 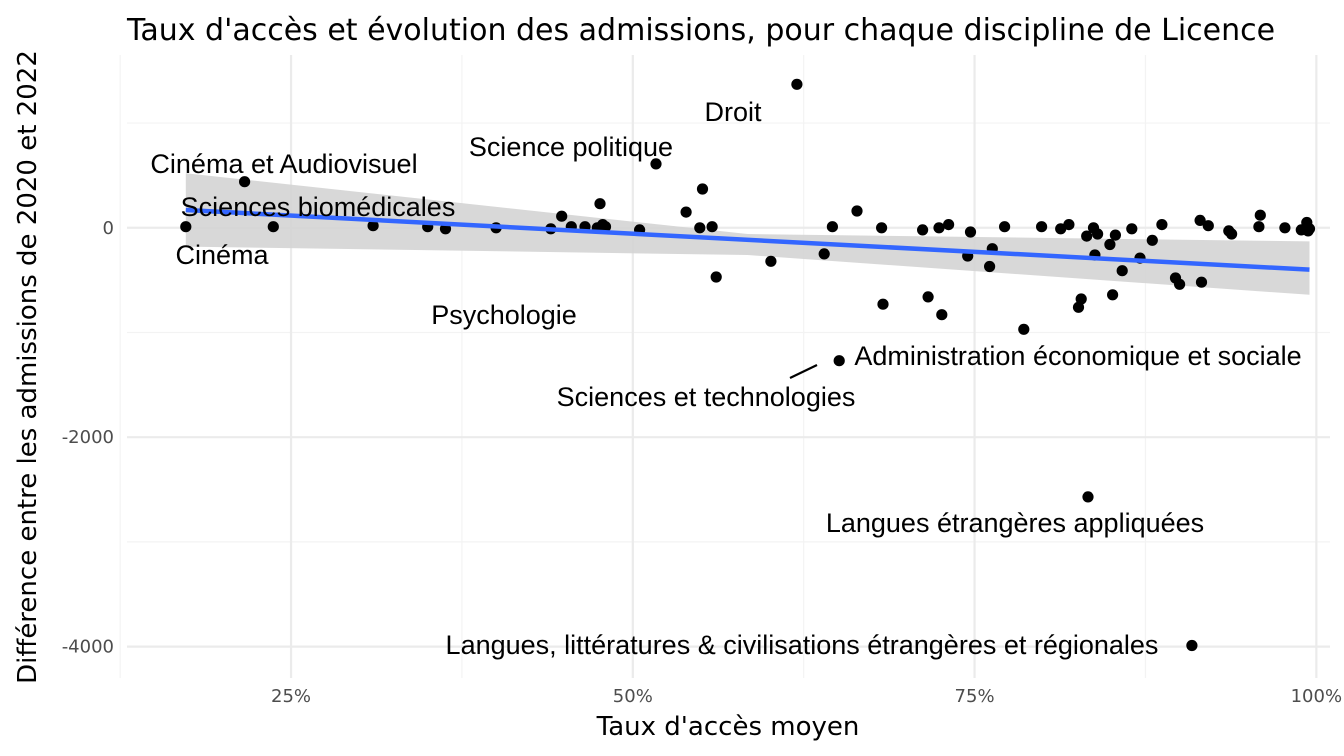 I want to click on annotation-leader-line, so click(x=803, y=371).